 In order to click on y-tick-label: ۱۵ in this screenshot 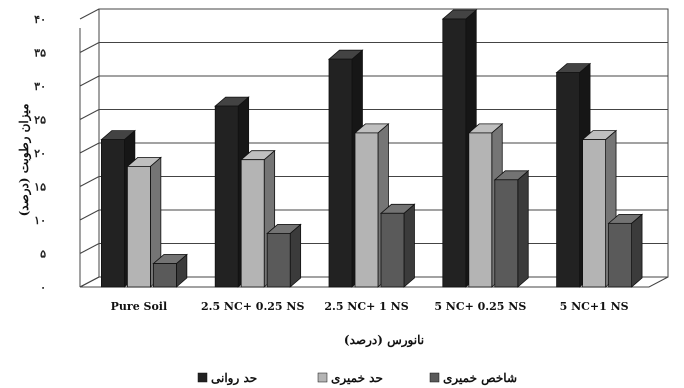, I will do `click(40, 187)`.